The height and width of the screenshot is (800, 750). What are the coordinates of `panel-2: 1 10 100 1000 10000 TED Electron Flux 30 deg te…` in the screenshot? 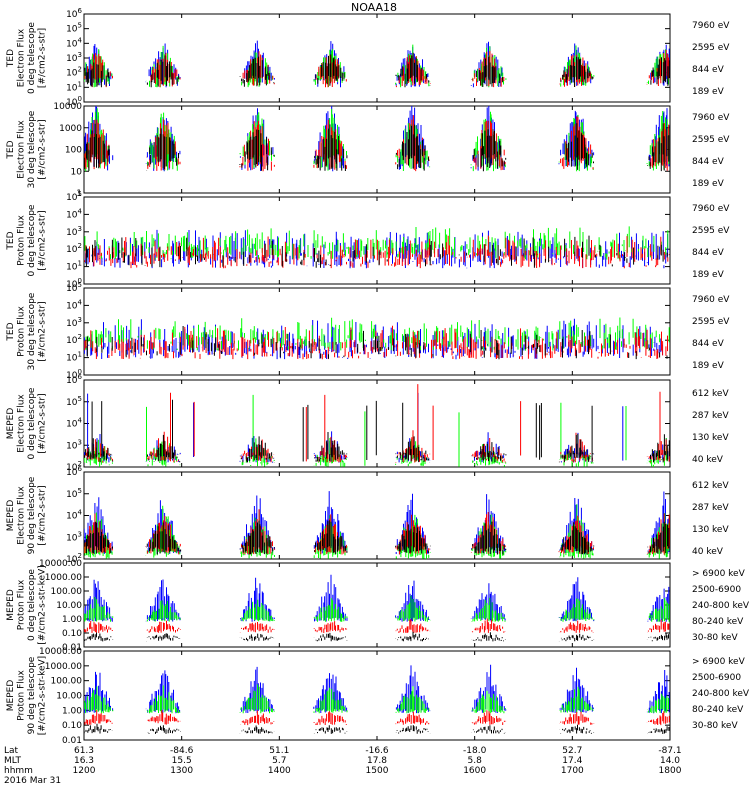 It's located at (368, 150).